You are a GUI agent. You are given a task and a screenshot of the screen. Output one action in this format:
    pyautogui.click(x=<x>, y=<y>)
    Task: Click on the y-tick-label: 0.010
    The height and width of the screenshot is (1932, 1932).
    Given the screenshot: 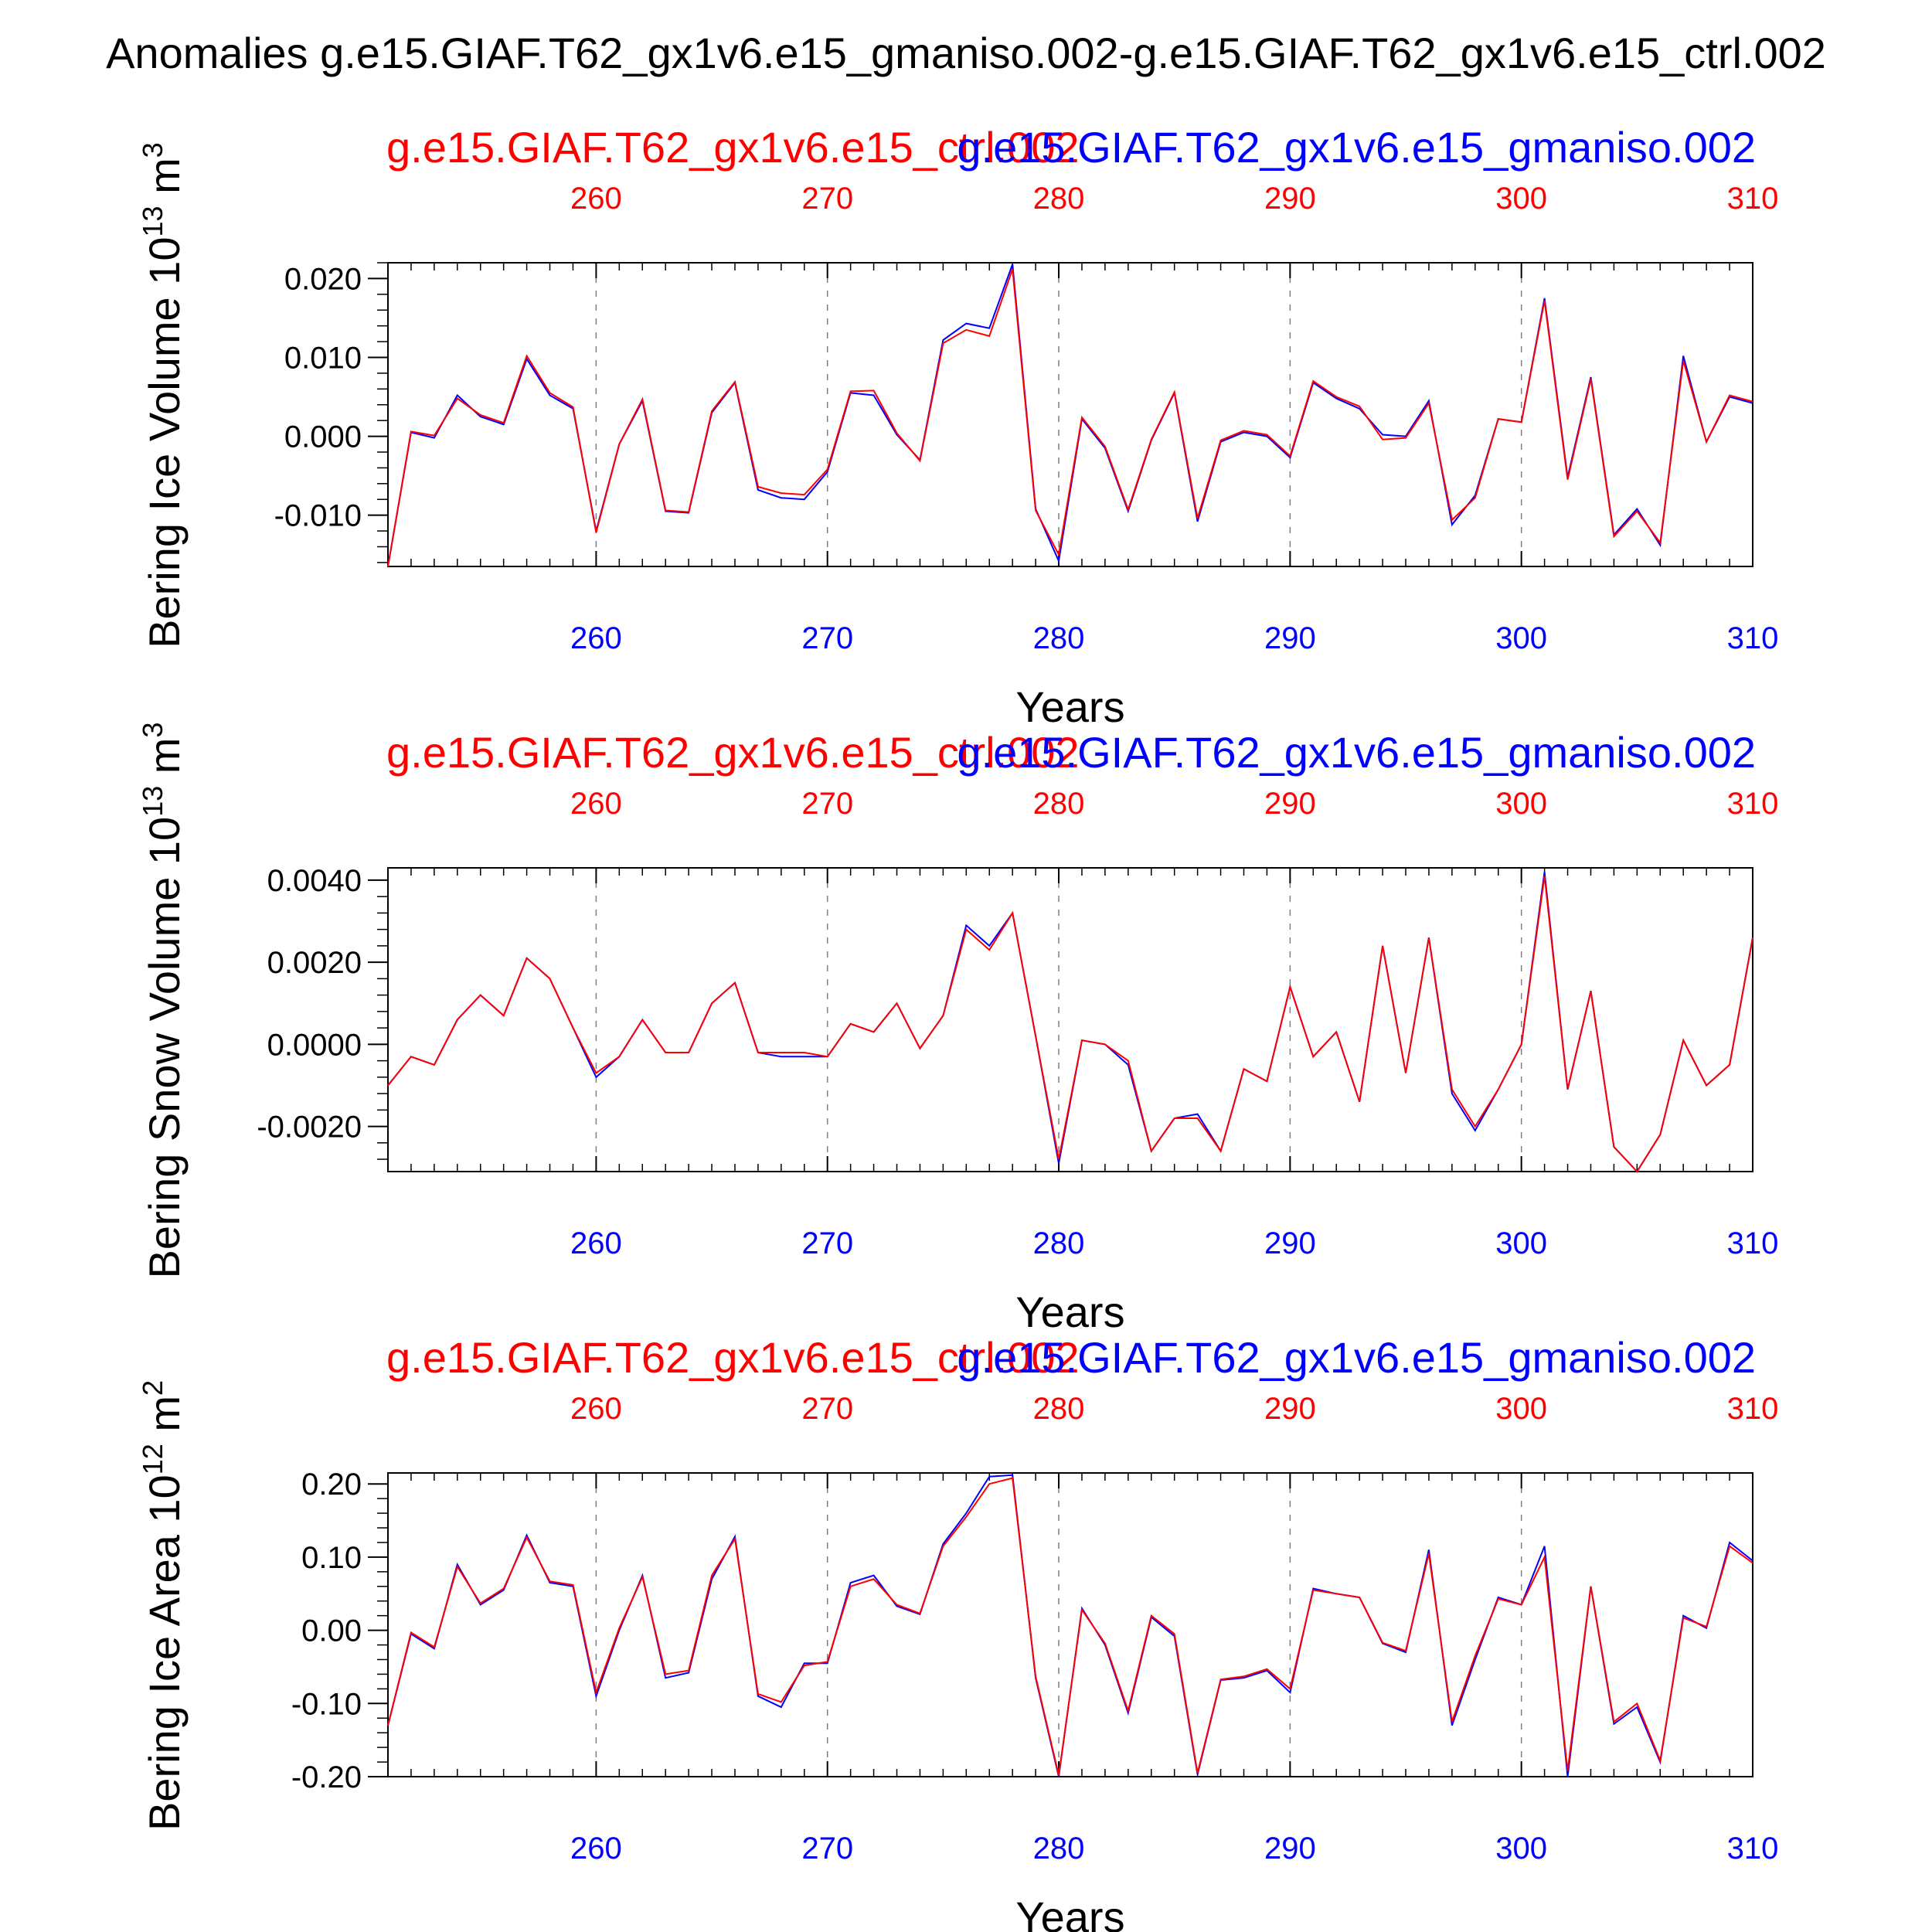 What is the action you would take?
    pyautogui.click(x=323, y=358)
    